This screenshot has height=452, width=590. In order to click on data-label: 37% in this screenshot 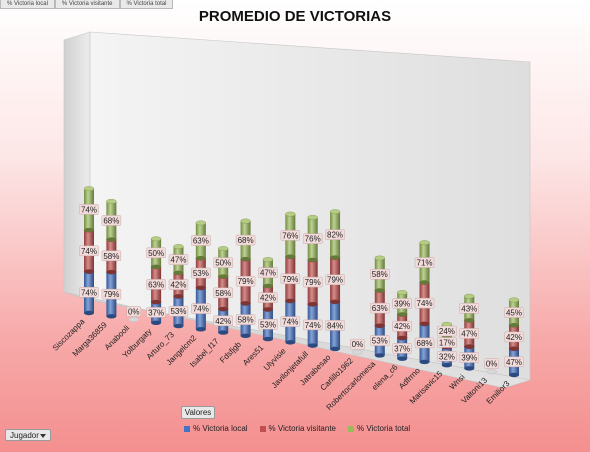, I will do `click(156, 312)`.